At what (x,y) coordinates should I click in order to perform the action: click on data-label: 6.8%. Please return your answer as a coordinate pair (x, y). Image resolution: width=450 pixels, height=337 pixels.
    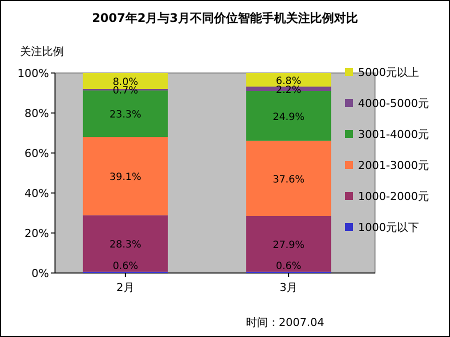
    Looking at the image, I should click on (289, 81).